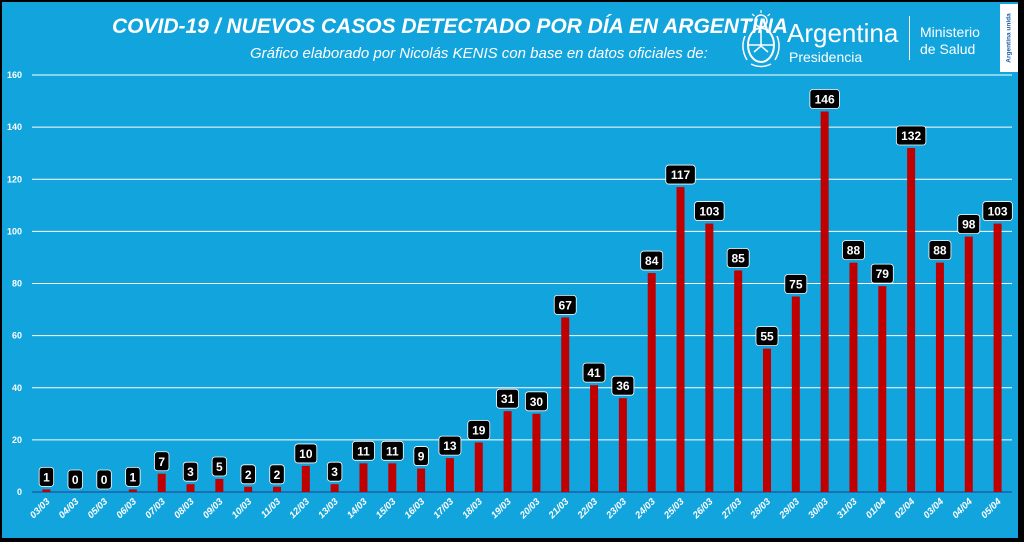 The width and height of the screenshot is (1024, 542). Describe the element at coordinates (155, 508) in the screenshot. I see `x-tick-label: 07/03` at that location.